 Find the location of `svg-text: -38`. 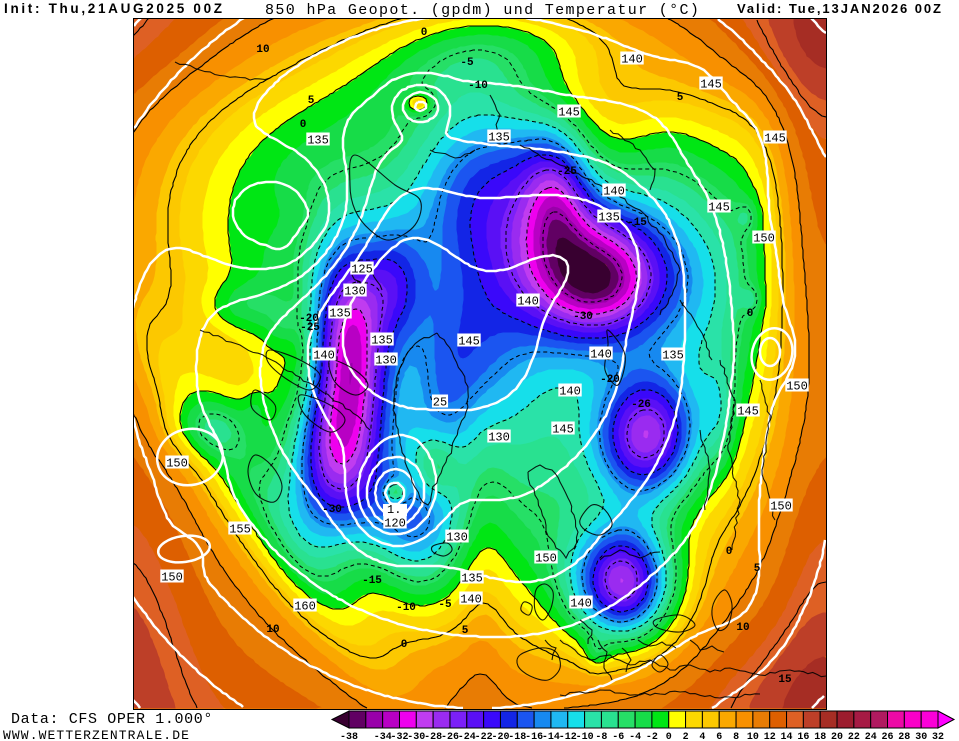

svg-text: -38 is located at coordinates (349, 736).